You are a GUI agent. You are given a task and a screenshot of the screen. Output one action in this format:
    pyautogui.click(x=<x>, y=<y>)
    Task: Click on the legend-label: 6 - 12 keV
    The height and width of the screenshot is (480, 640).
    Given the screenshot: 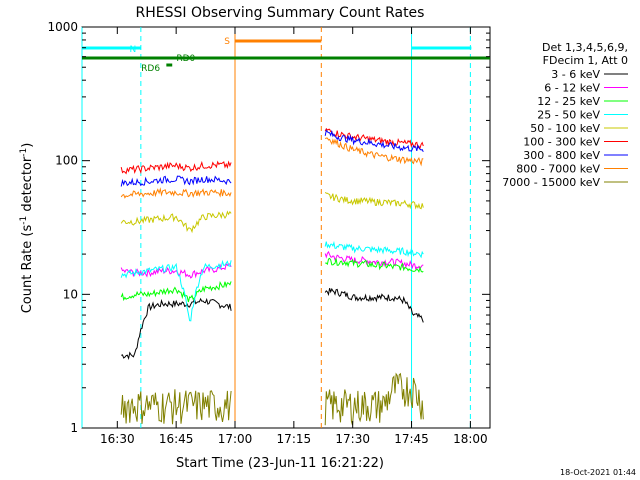 What is the action you would take?
    pyautogui.click(x=572, y=88)
    